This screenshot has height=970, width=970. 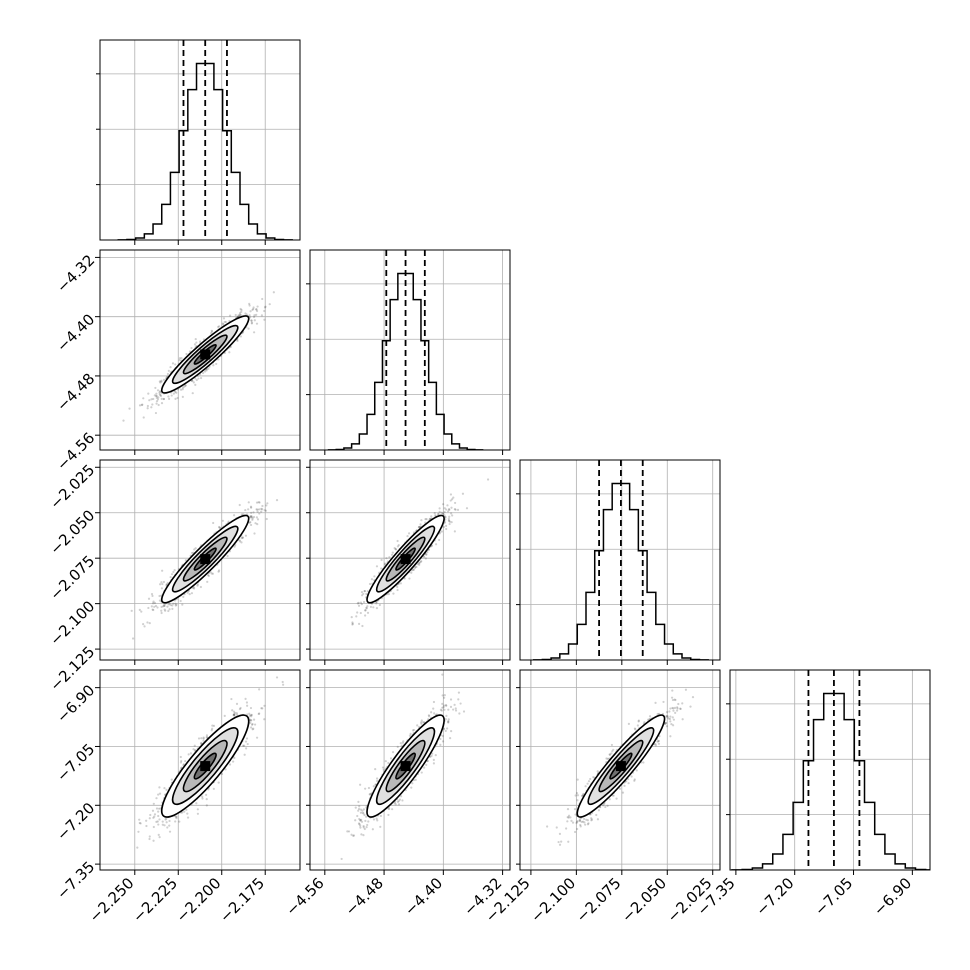 I want to click on y-tick-label: −2.075, so click(x=72, y=578).